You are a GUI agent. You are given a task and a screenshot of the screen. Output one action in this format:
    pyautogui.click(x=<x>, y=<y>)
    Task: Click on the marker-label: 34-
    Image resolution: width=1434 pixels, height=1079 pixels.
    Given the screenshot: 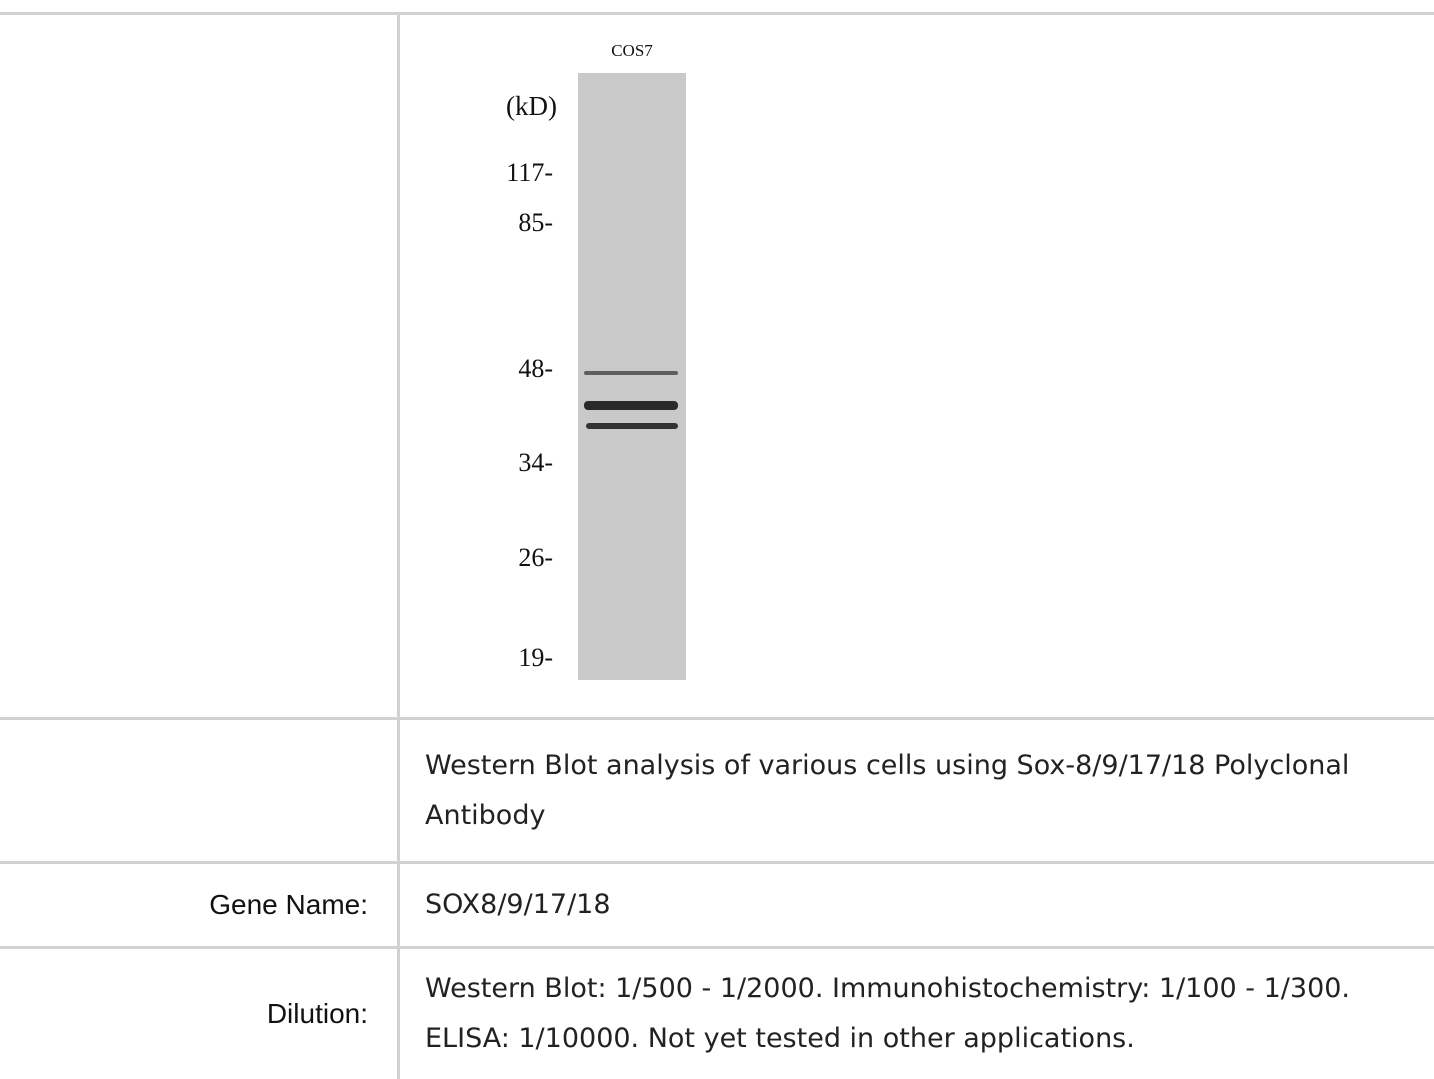 What is the action you would take?
    pyautogui.click(x=535, y=462)
    